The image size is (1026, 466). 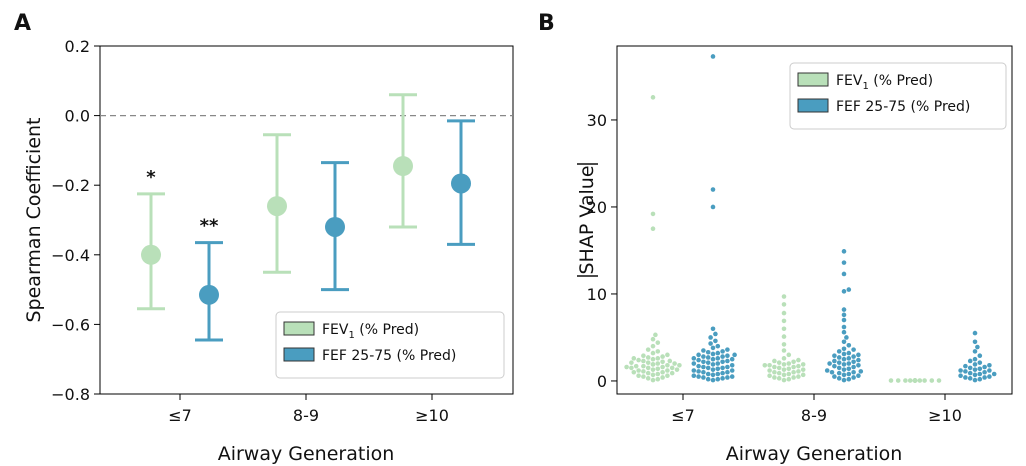 I want to click on panel-b-x-tick-label: ≥10, so click(x=945, y=415).